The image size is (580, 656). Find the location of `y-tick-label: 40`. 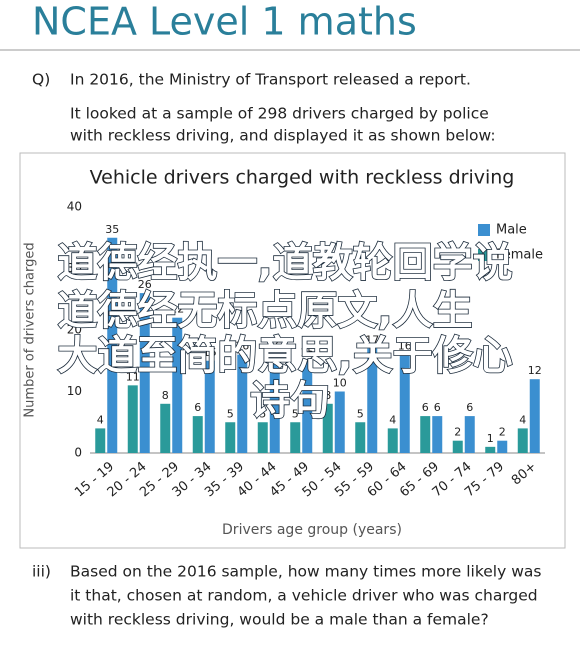

y-tick-label: 40 is located at coordinates (74, 207).